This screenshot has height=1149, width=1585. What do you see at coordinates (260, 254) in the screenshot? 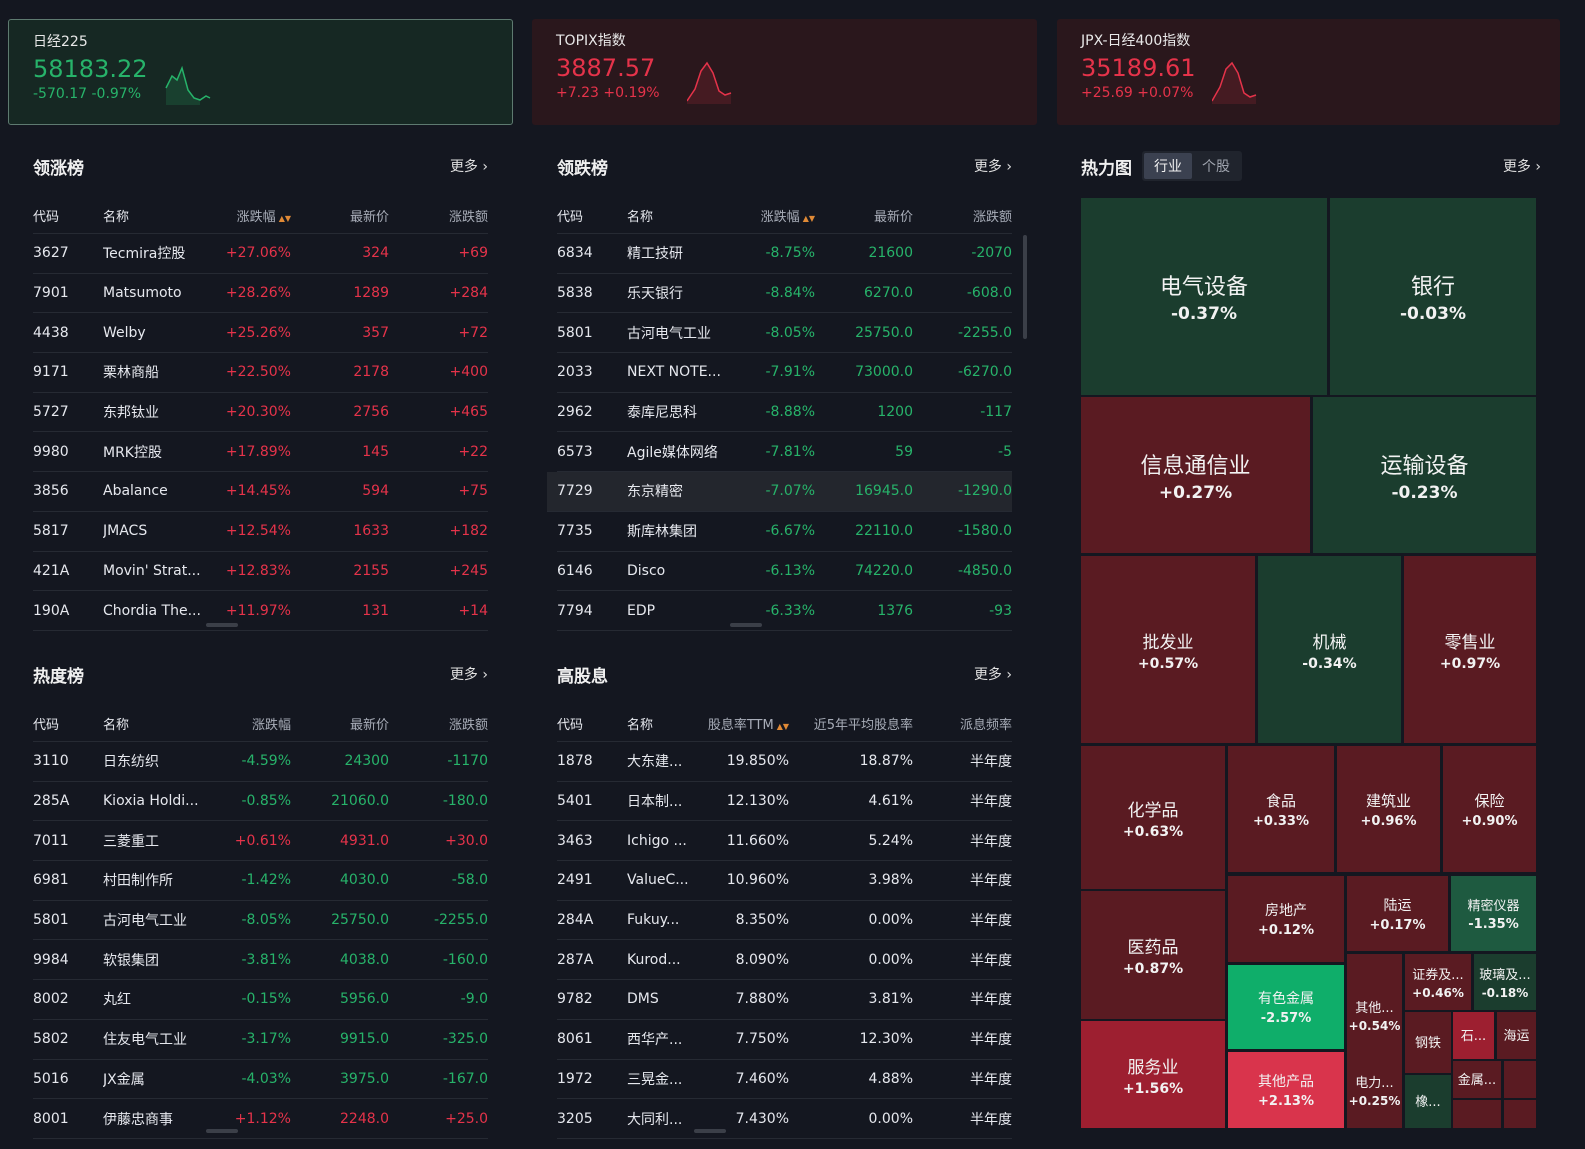
I see `table-row: 3627 Tecmira控股 +27.06% 324 +69` at bounding box center [260, 254].